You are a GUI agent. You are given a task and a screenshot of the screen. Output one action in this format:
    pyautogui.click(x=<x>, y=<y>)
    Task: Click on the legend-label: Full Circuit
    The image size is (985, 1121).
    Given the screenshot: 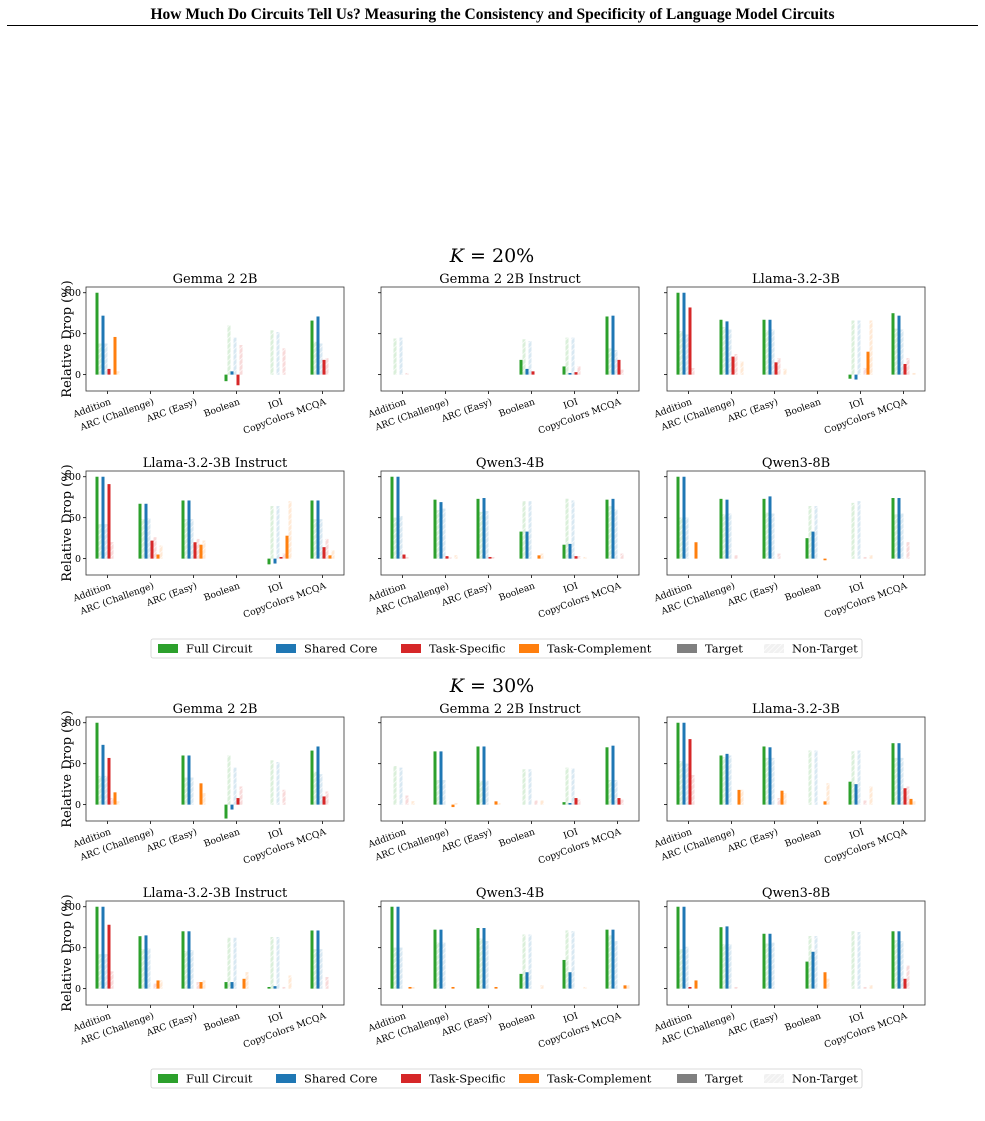 What is the action you would take?
    pyautogui.click(x=219, y=1079)
    